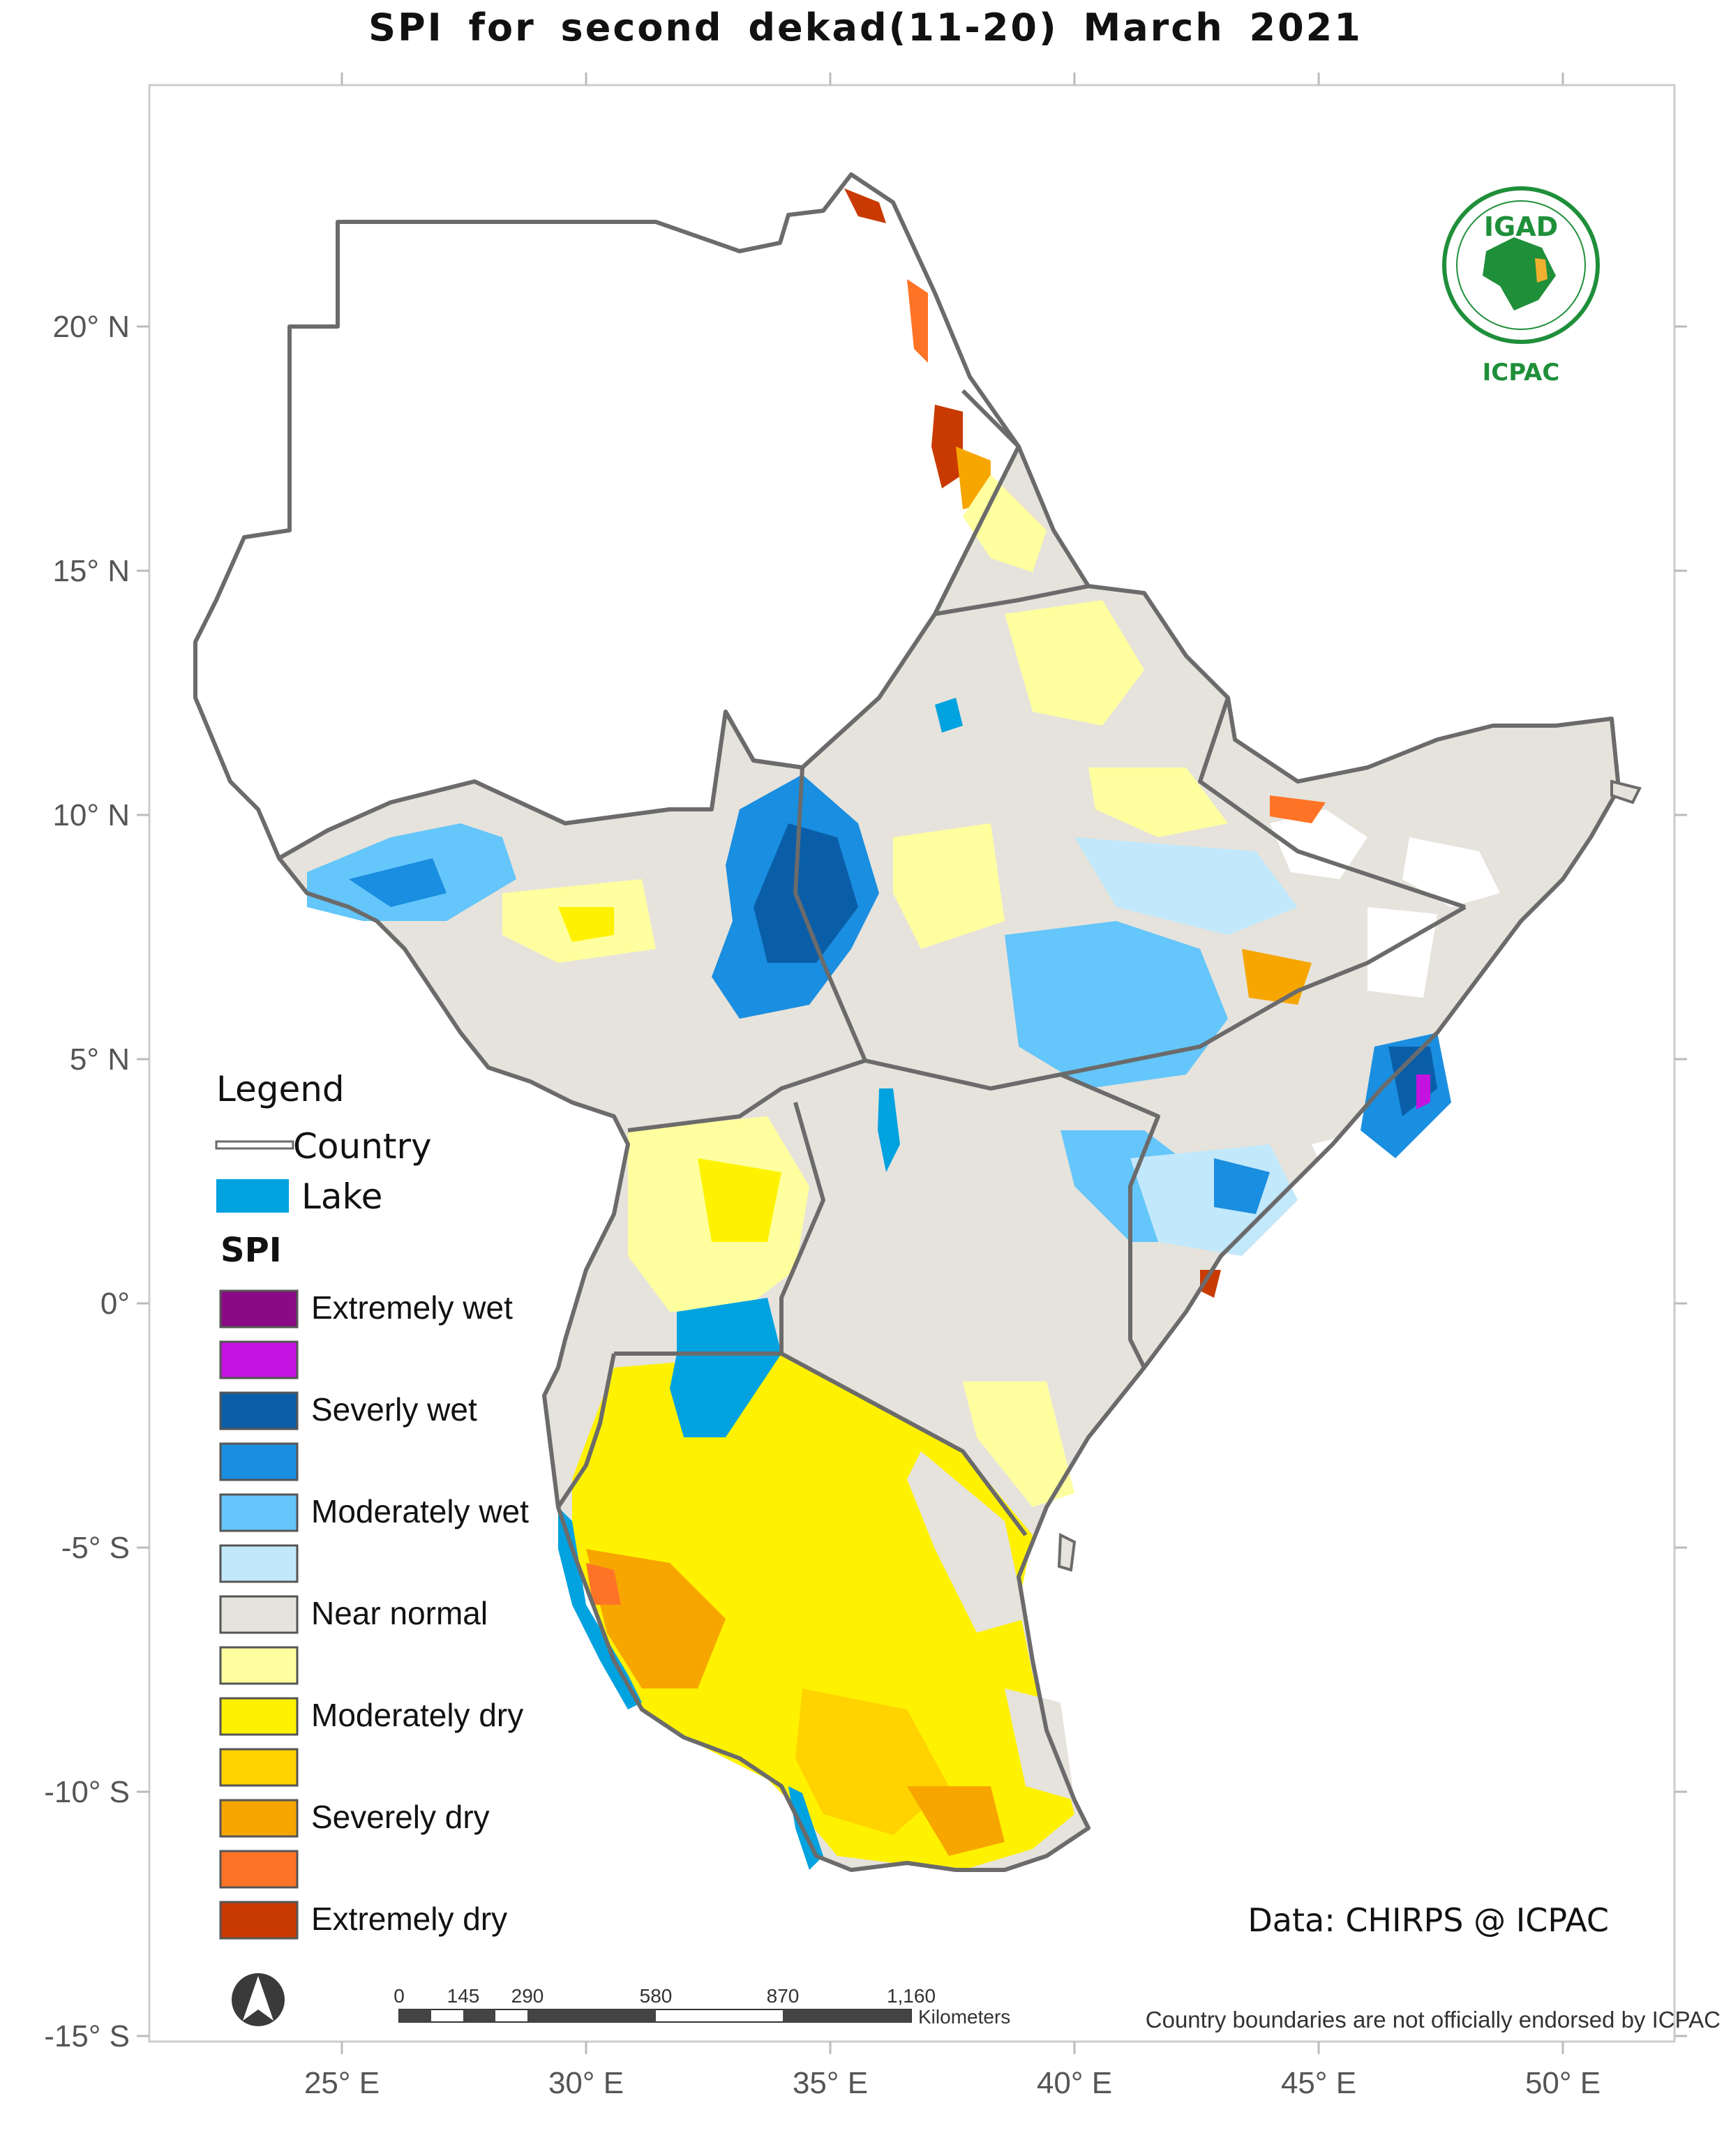  I want to click on lake-victoria, so click(725, 1367).